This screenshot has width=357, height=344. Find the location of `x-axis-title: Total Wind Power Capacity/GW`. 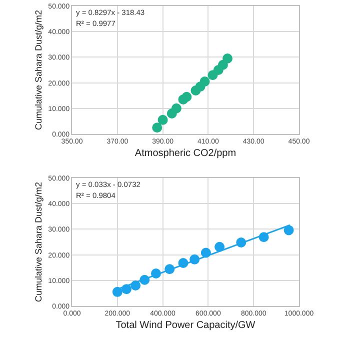

x-axis-title: Total Wind Power Capacity/GW is located at coordinates (186, 325).